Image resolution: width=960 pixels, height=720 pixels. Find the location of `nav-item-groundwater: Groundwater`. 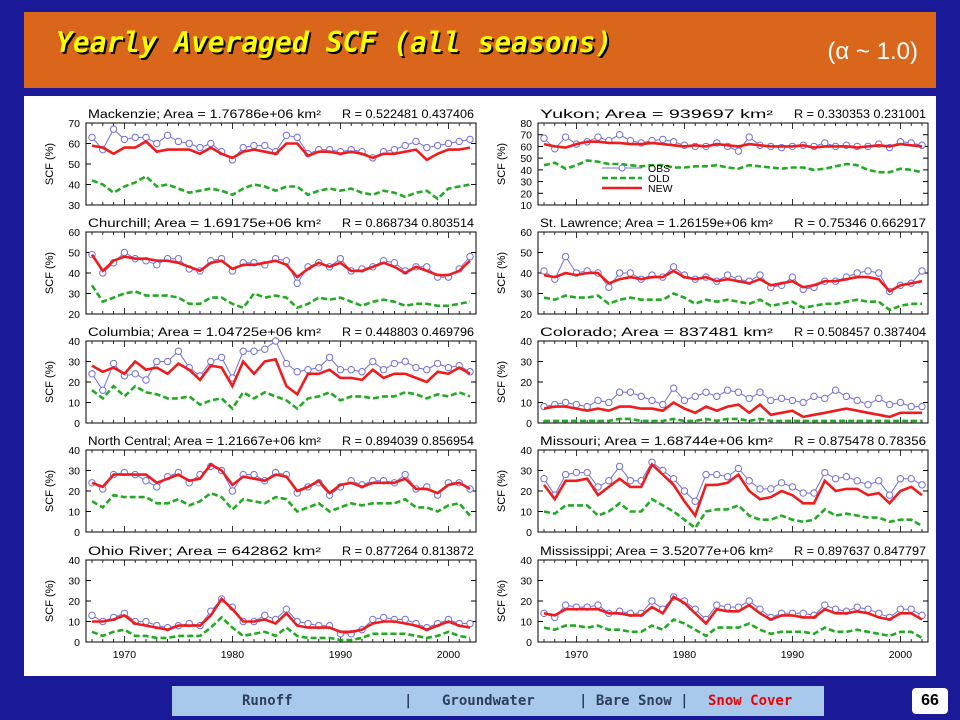

nav-item-groundwater: Groundwater is located at coordinates (488, 701).